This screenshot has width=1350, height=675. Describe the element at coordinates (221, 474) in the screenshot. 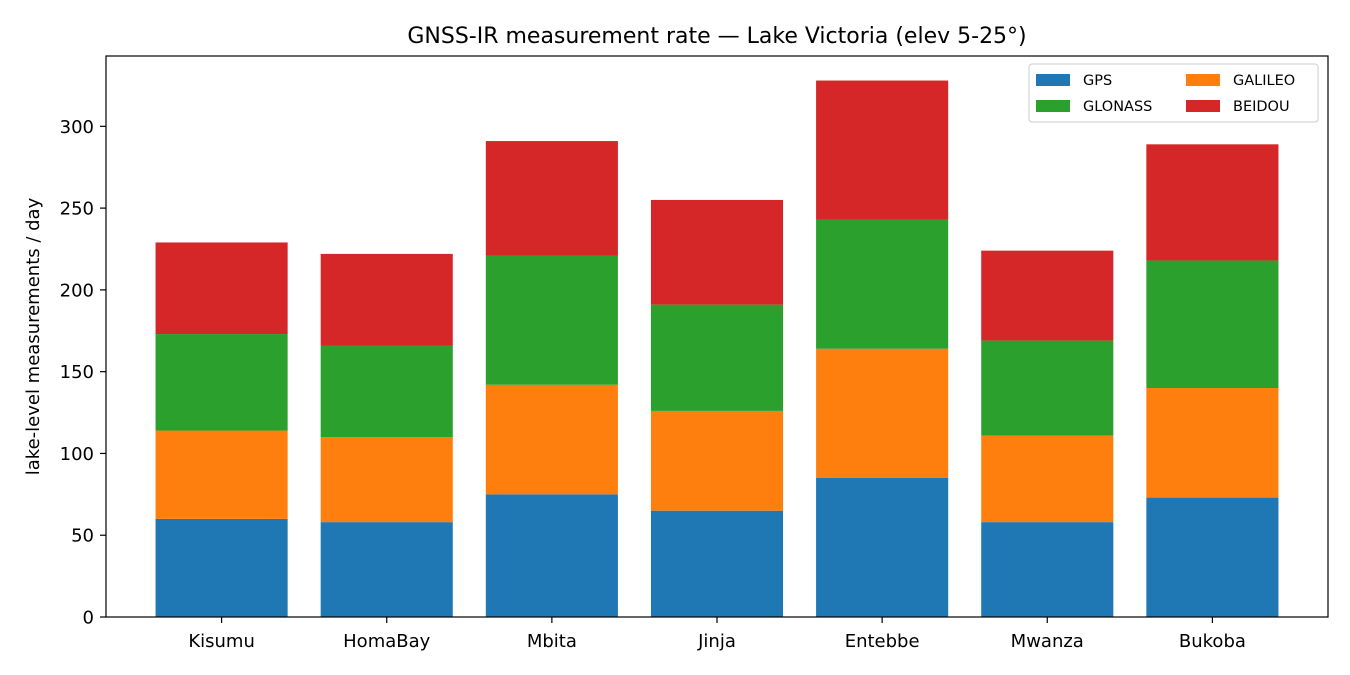

I see `bar-kisumu-galileo` at that location.